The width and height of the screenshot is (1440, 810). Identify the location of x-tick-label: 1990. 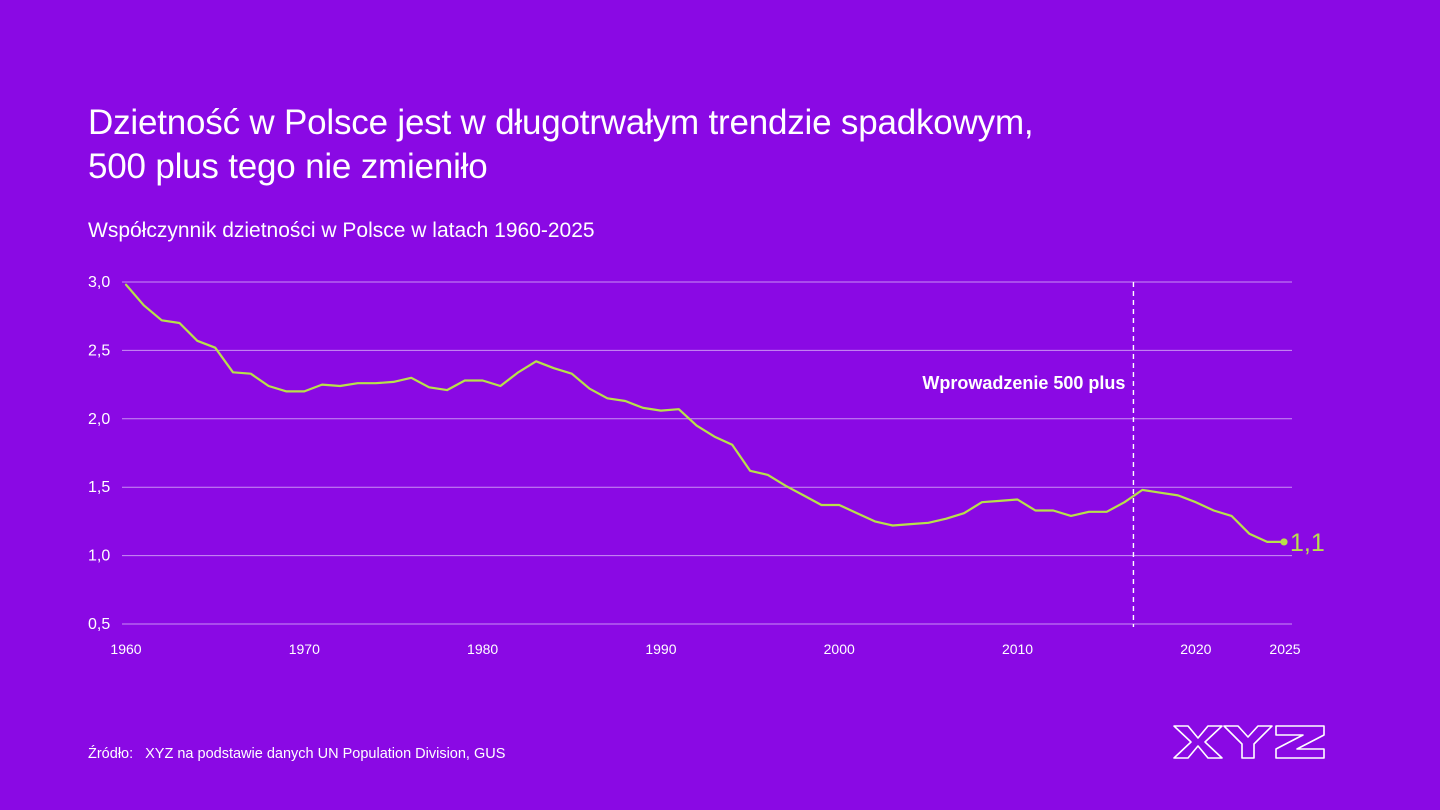
(660, 649).